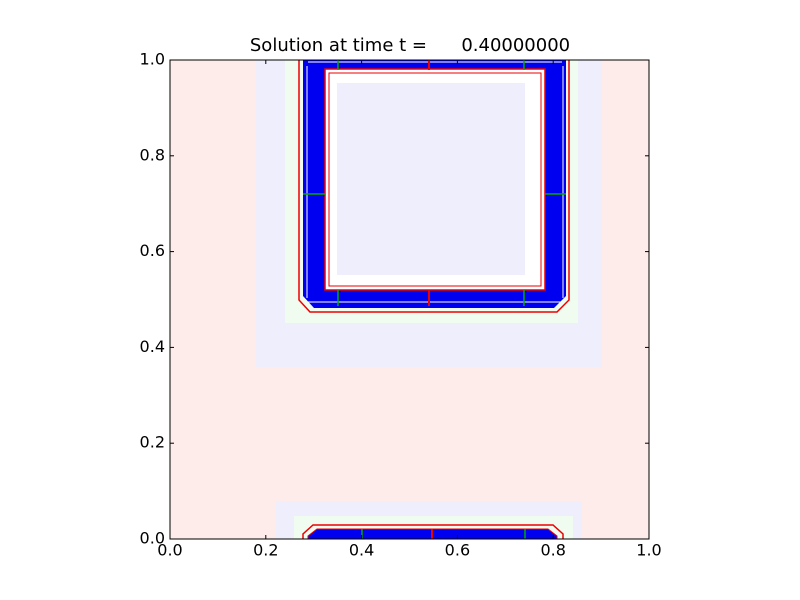 This screenshot has width=800, height=600. I want to click on x-tick-label: 1.0, so click(648, 550).